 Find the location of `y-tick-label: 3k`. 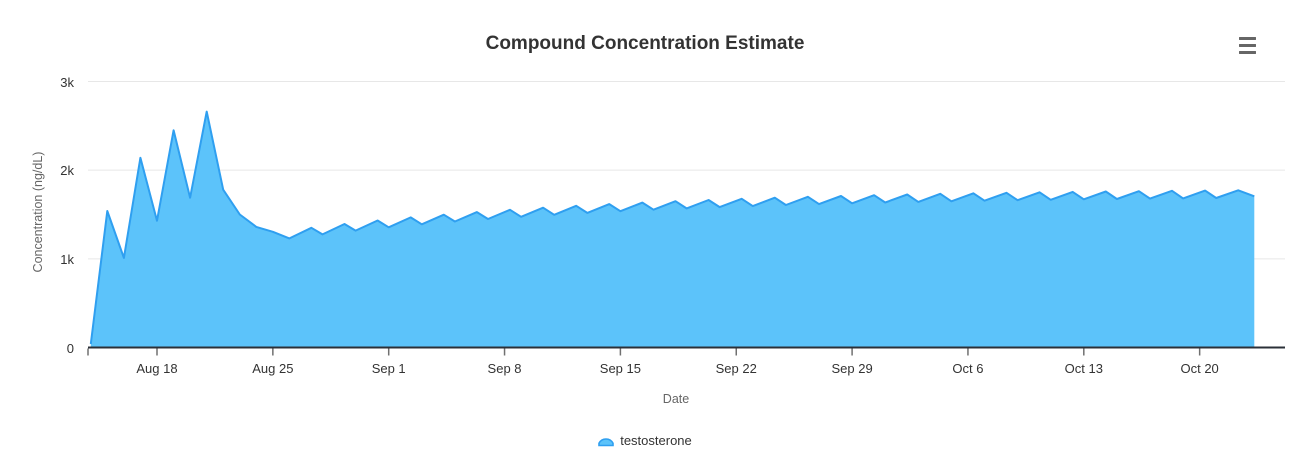

y-tick-label: 3k is located at coordinates (67, 82).